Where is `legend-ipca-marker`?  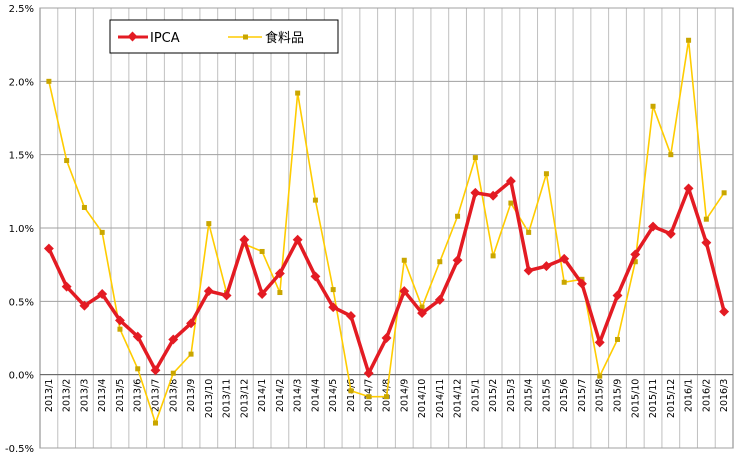 legend-ipca-marker is located at coordinates (132, 36).